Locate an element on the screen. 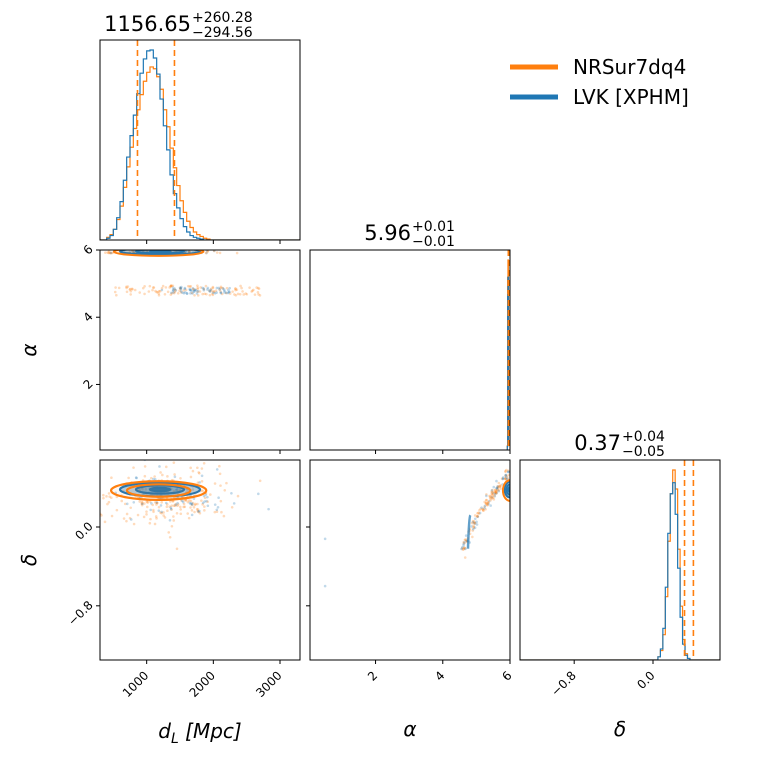 The image size is (760, 760). xtick-label-dL: 3000 is located at coordinates (268, 683).